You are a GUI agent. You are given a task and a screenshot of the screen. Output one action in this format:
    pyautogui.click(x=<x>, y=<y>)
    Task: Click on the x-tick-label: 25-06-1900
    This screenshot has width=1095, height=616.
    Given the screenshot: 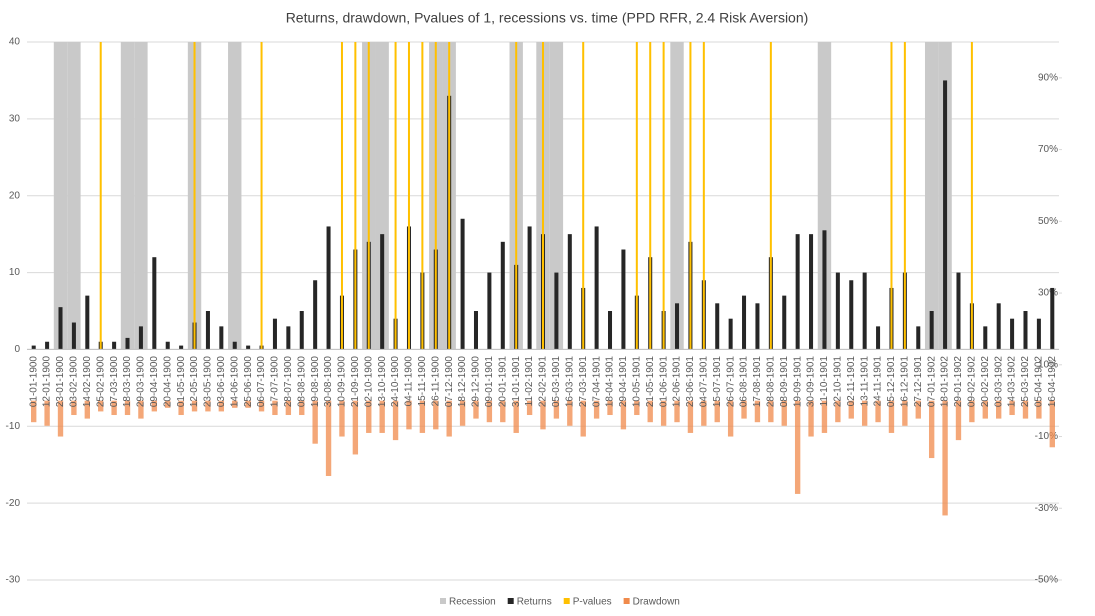 What is the action you would take?
    pyautogui.click(x=248, y=382)
    